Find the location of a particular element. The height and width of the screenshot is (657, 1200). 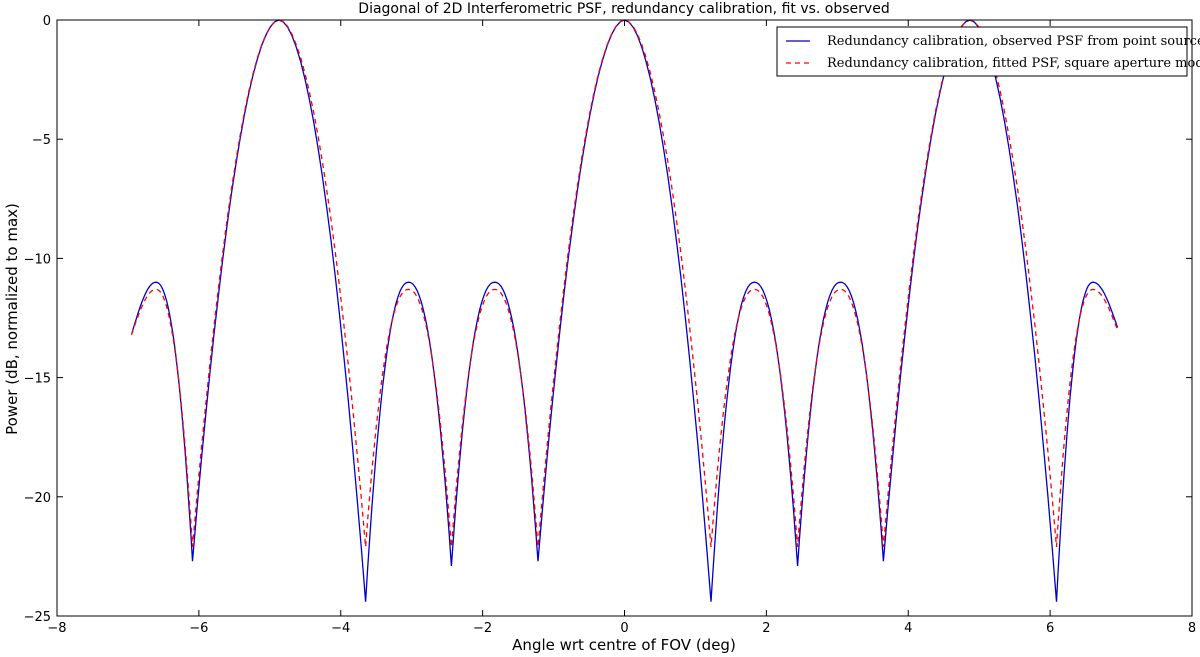

y-tick-label: −10 is located at coordinates (37, 259).